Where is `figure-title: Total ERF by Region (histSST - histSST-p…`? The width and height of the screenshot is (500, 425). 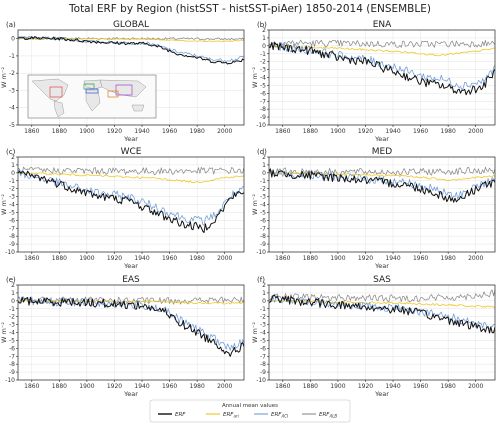 figure-title: Total ERF by Region (histSST - histSST-p… is located at coordinates (249, 9).